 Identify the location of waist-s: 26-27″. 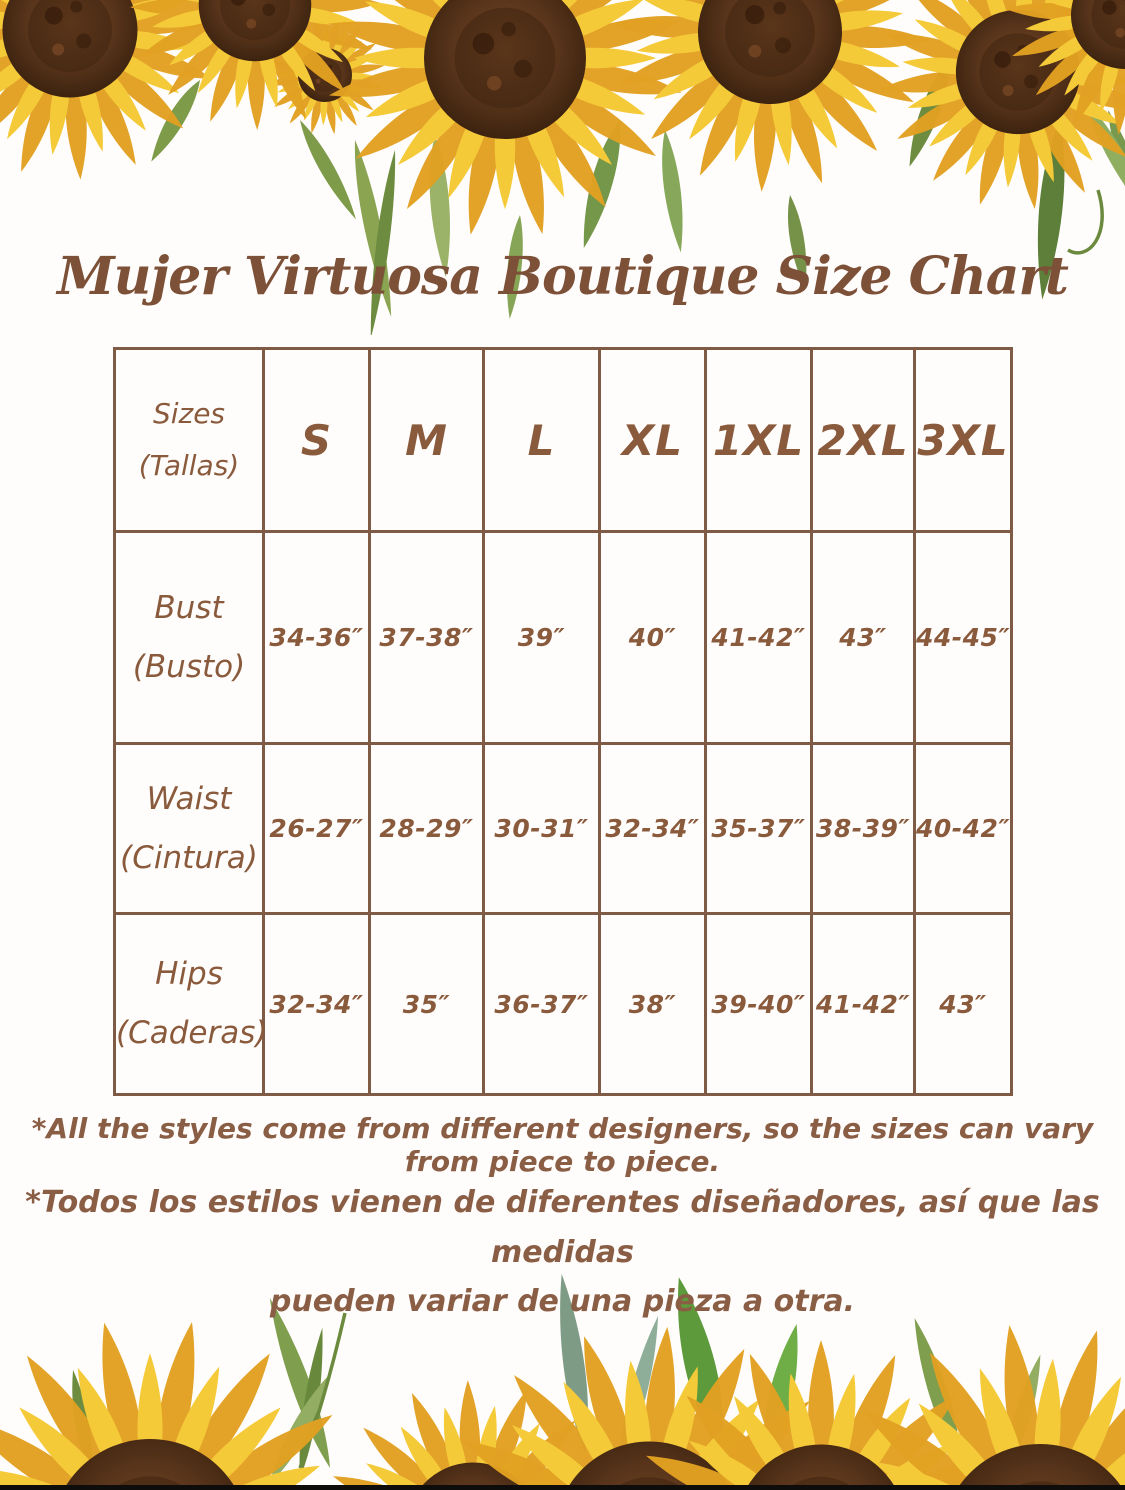
(316, 828).